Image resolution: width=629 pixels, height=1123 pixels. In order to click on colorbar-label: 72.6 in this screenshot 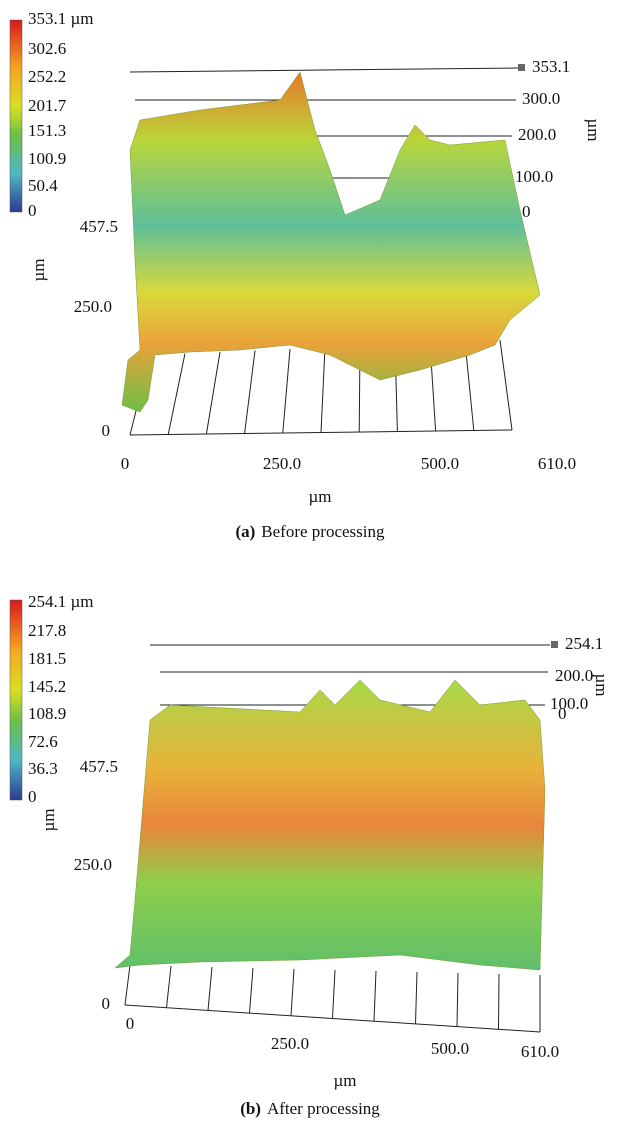, I will do `click(43, 741)`.